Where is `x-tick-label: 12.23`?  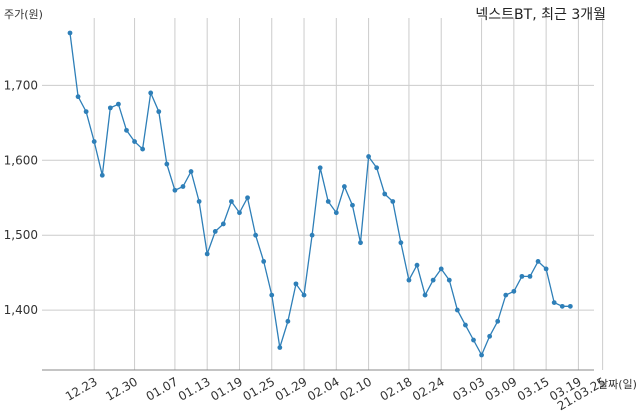
x-tick-label: 12.23 is located at coordinates (81, 388).